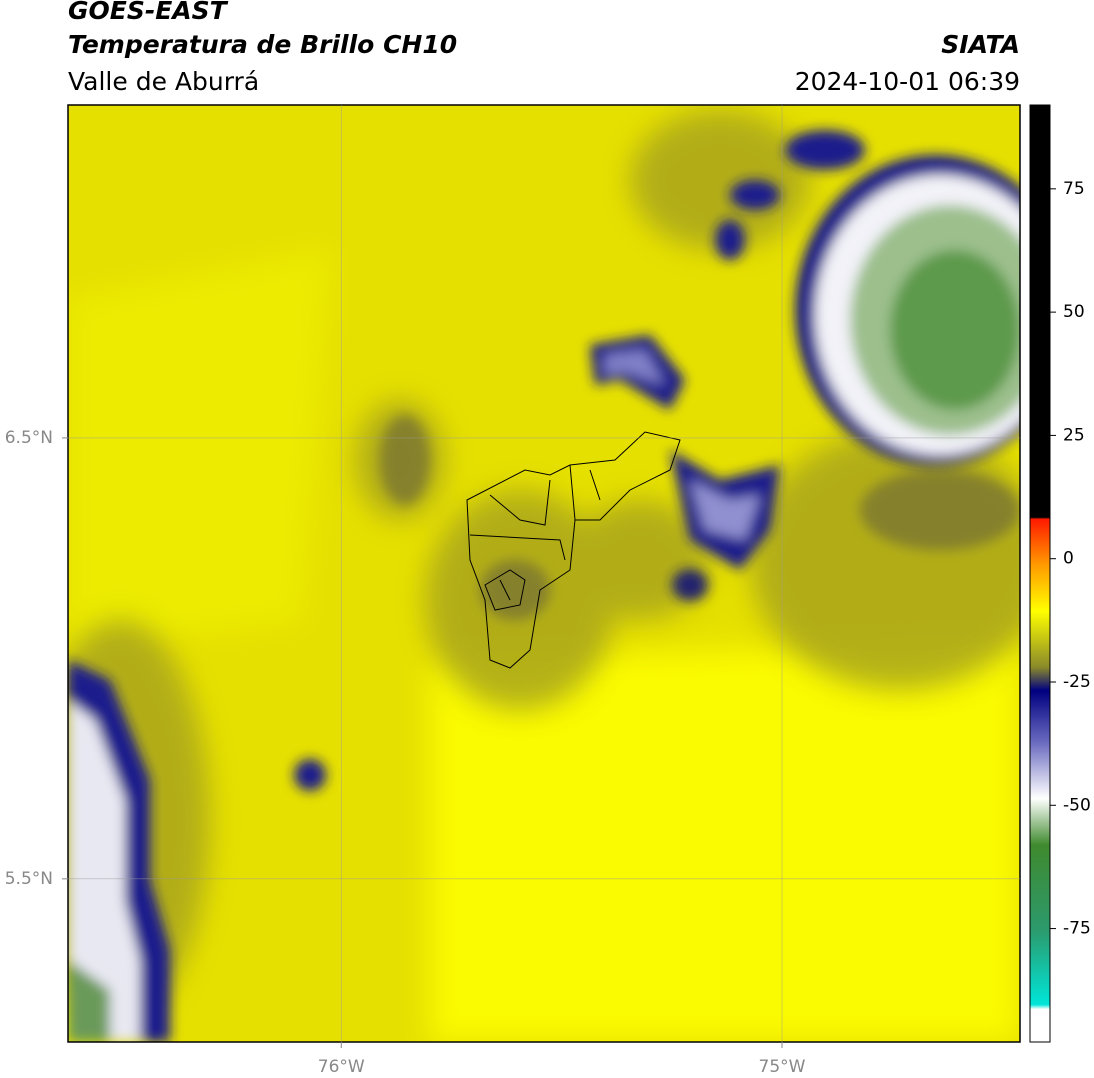 The width and height of the screenshot is (1094, 1078). I want to click on municipal-boundaries, so click(573, 550).